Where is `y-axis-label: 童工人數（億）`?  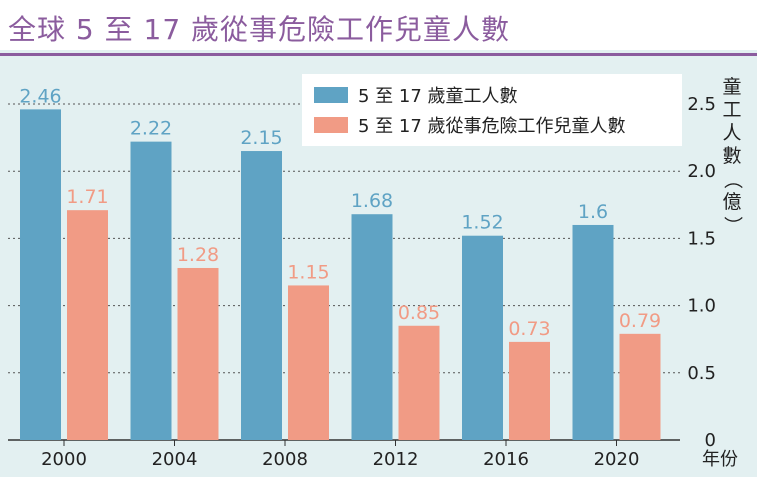
y-axis-label: 童工人數（億） is located at coordinates (732, 155).